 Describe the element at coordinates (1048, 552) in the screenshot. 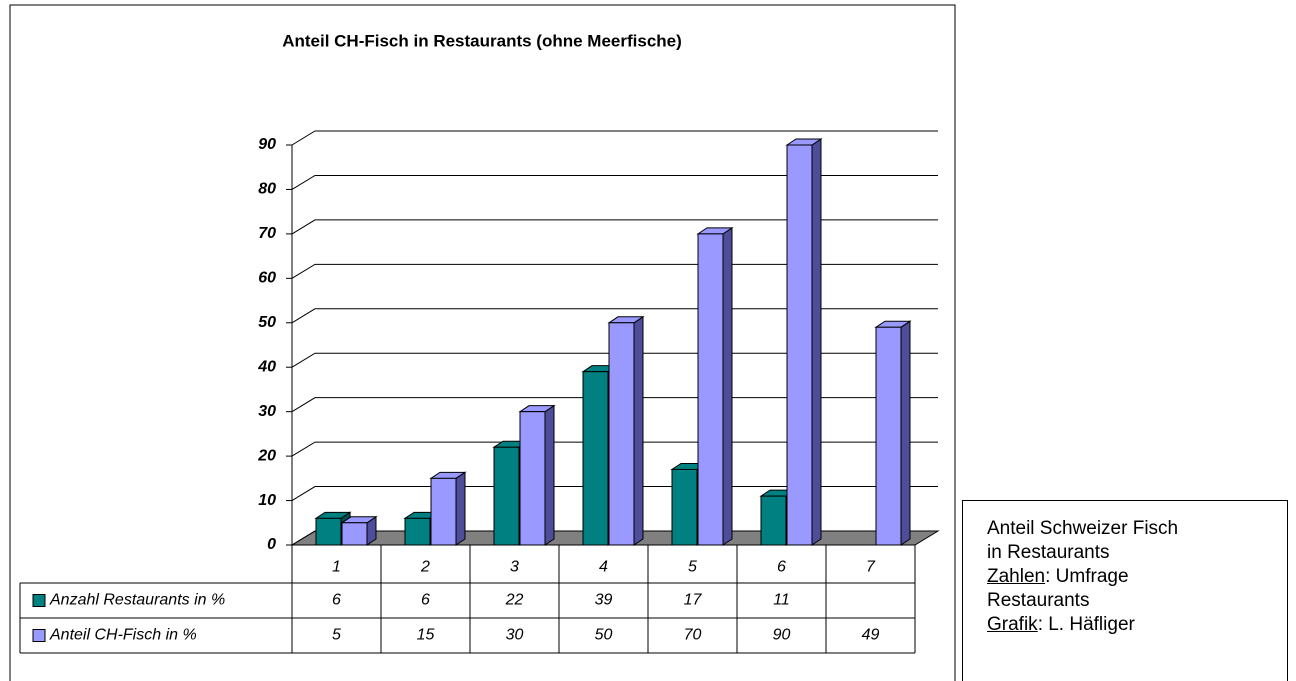

I see `note-line: in Restaurants` at that location.